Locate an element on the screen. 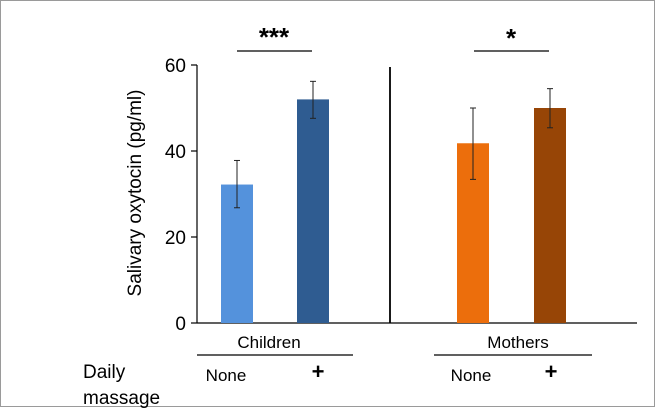 The image size is (655, 408). sig-label-mothers: * is located at coordinates (511, 38).